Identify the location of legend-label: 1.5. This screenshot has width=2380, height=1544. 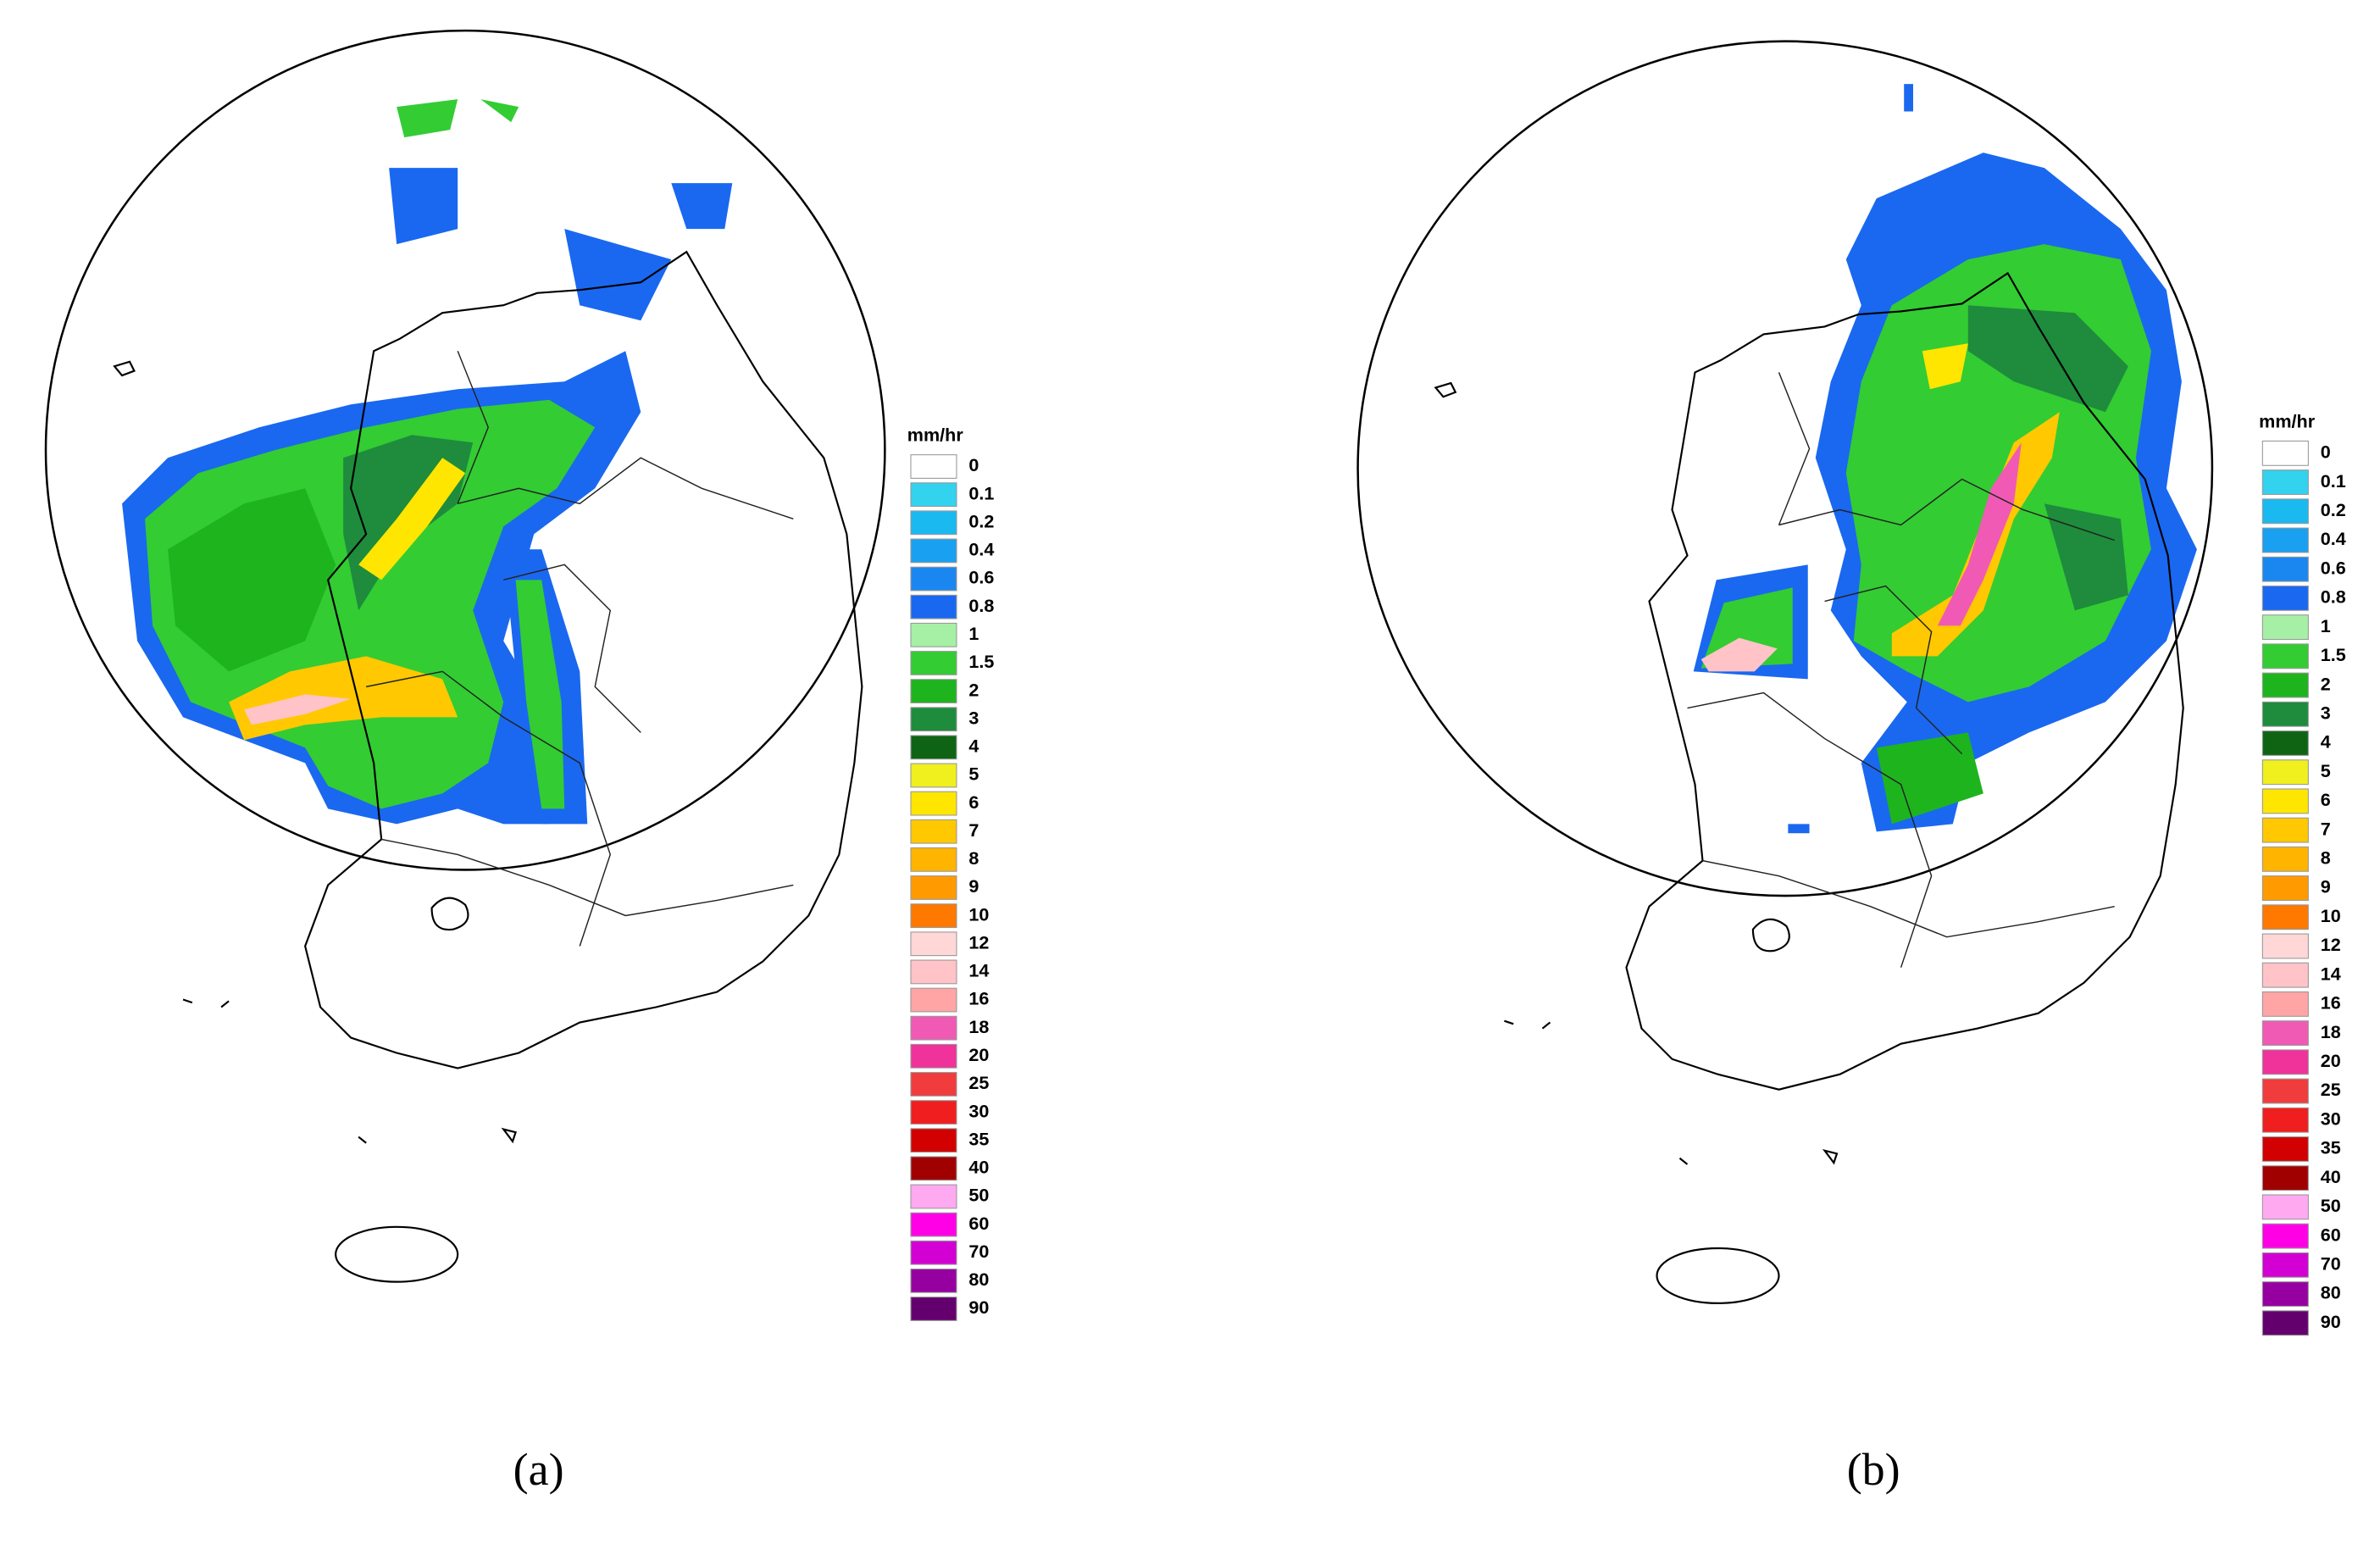
(2333, 654).